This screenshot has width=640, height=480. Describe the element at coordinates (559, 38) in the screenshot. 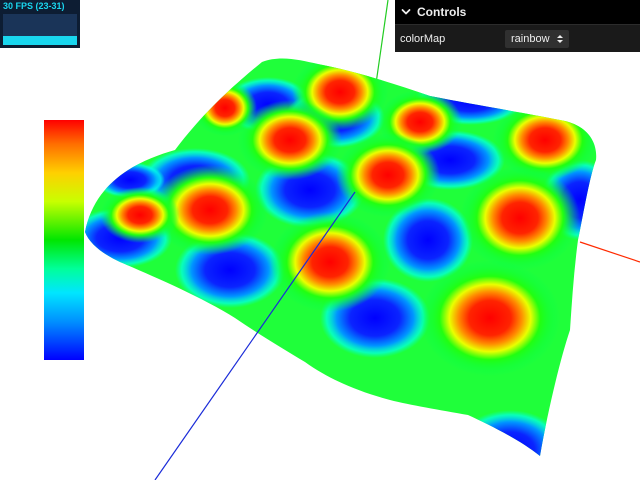

I see `updown-arrows-icon` at that location.